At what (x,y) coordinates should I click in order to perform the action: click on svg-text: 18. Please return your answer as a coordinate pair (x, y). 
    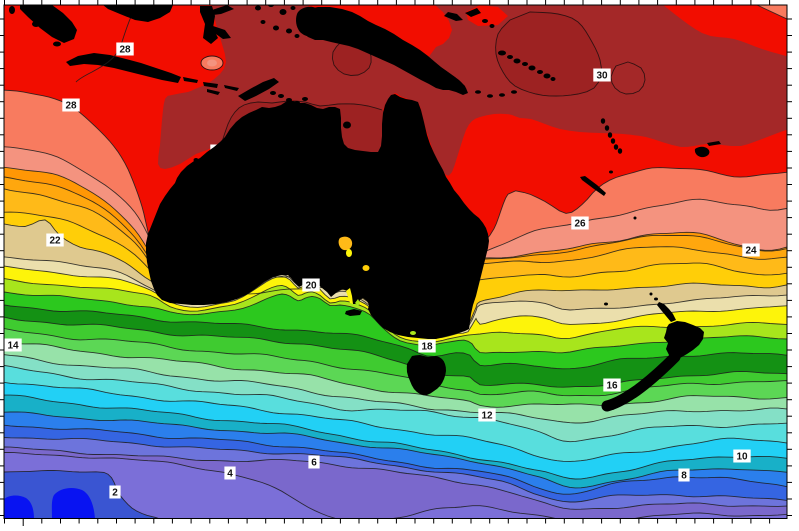
    Looking at the image, I should click on (427, 347).